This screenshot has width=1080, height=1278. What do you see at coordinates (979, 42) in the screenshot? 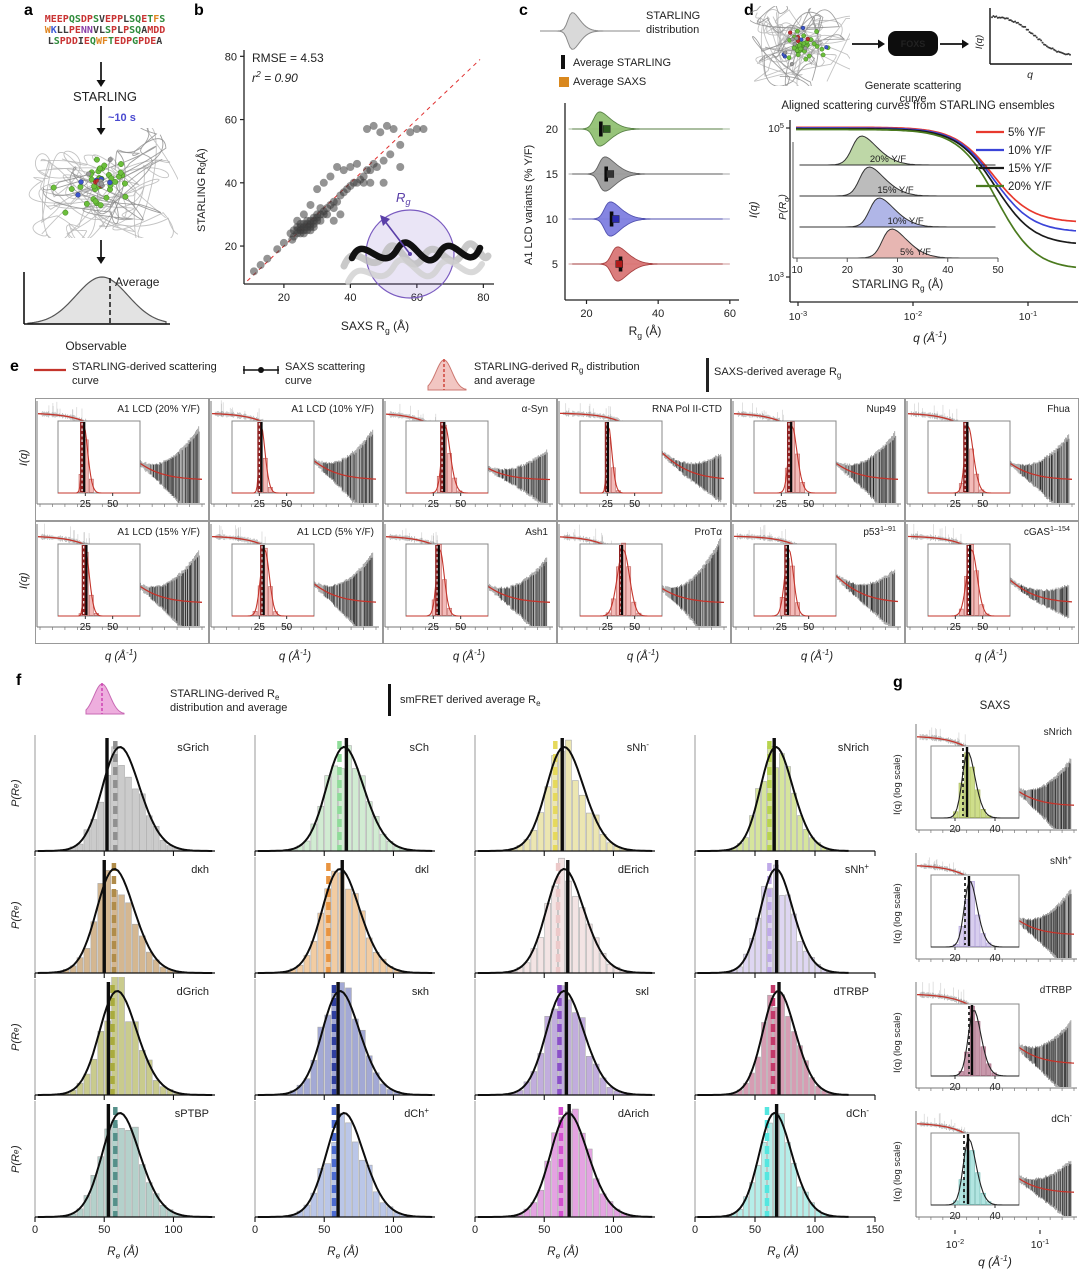
I see `svg-text: I(q)` at bounding box center [979, 42].